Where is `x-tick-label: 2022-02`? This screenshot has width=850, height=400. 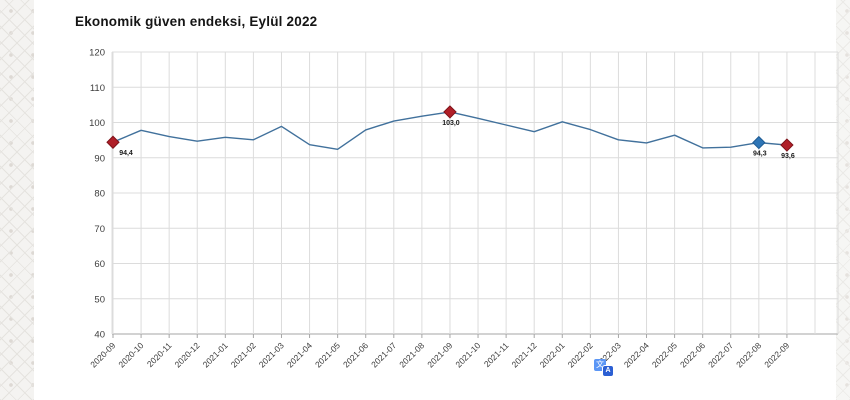
x-tick-label: 2022-02 is located at coordinates (580, 354).